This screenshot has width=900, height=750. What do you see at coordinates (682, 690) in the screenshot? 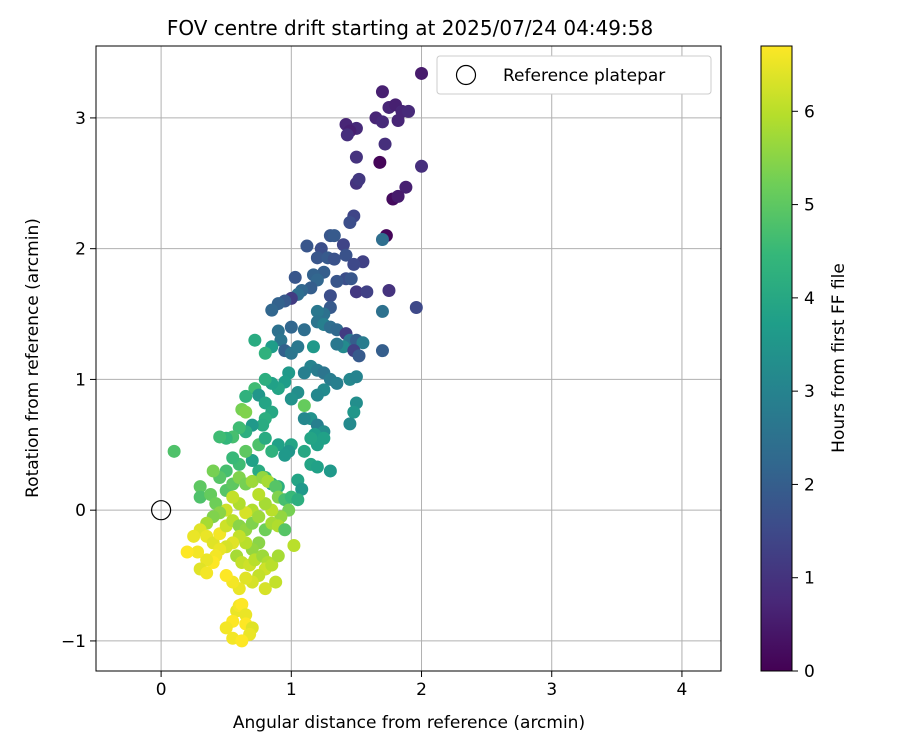
I see `x-tick-label: 4` at bounding box center [682, 690].